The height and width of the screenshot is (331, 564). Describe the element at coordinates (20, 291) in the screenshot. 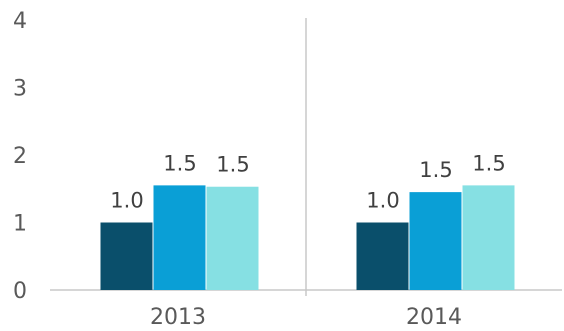

I see `y-tick-label: 0` at that location.